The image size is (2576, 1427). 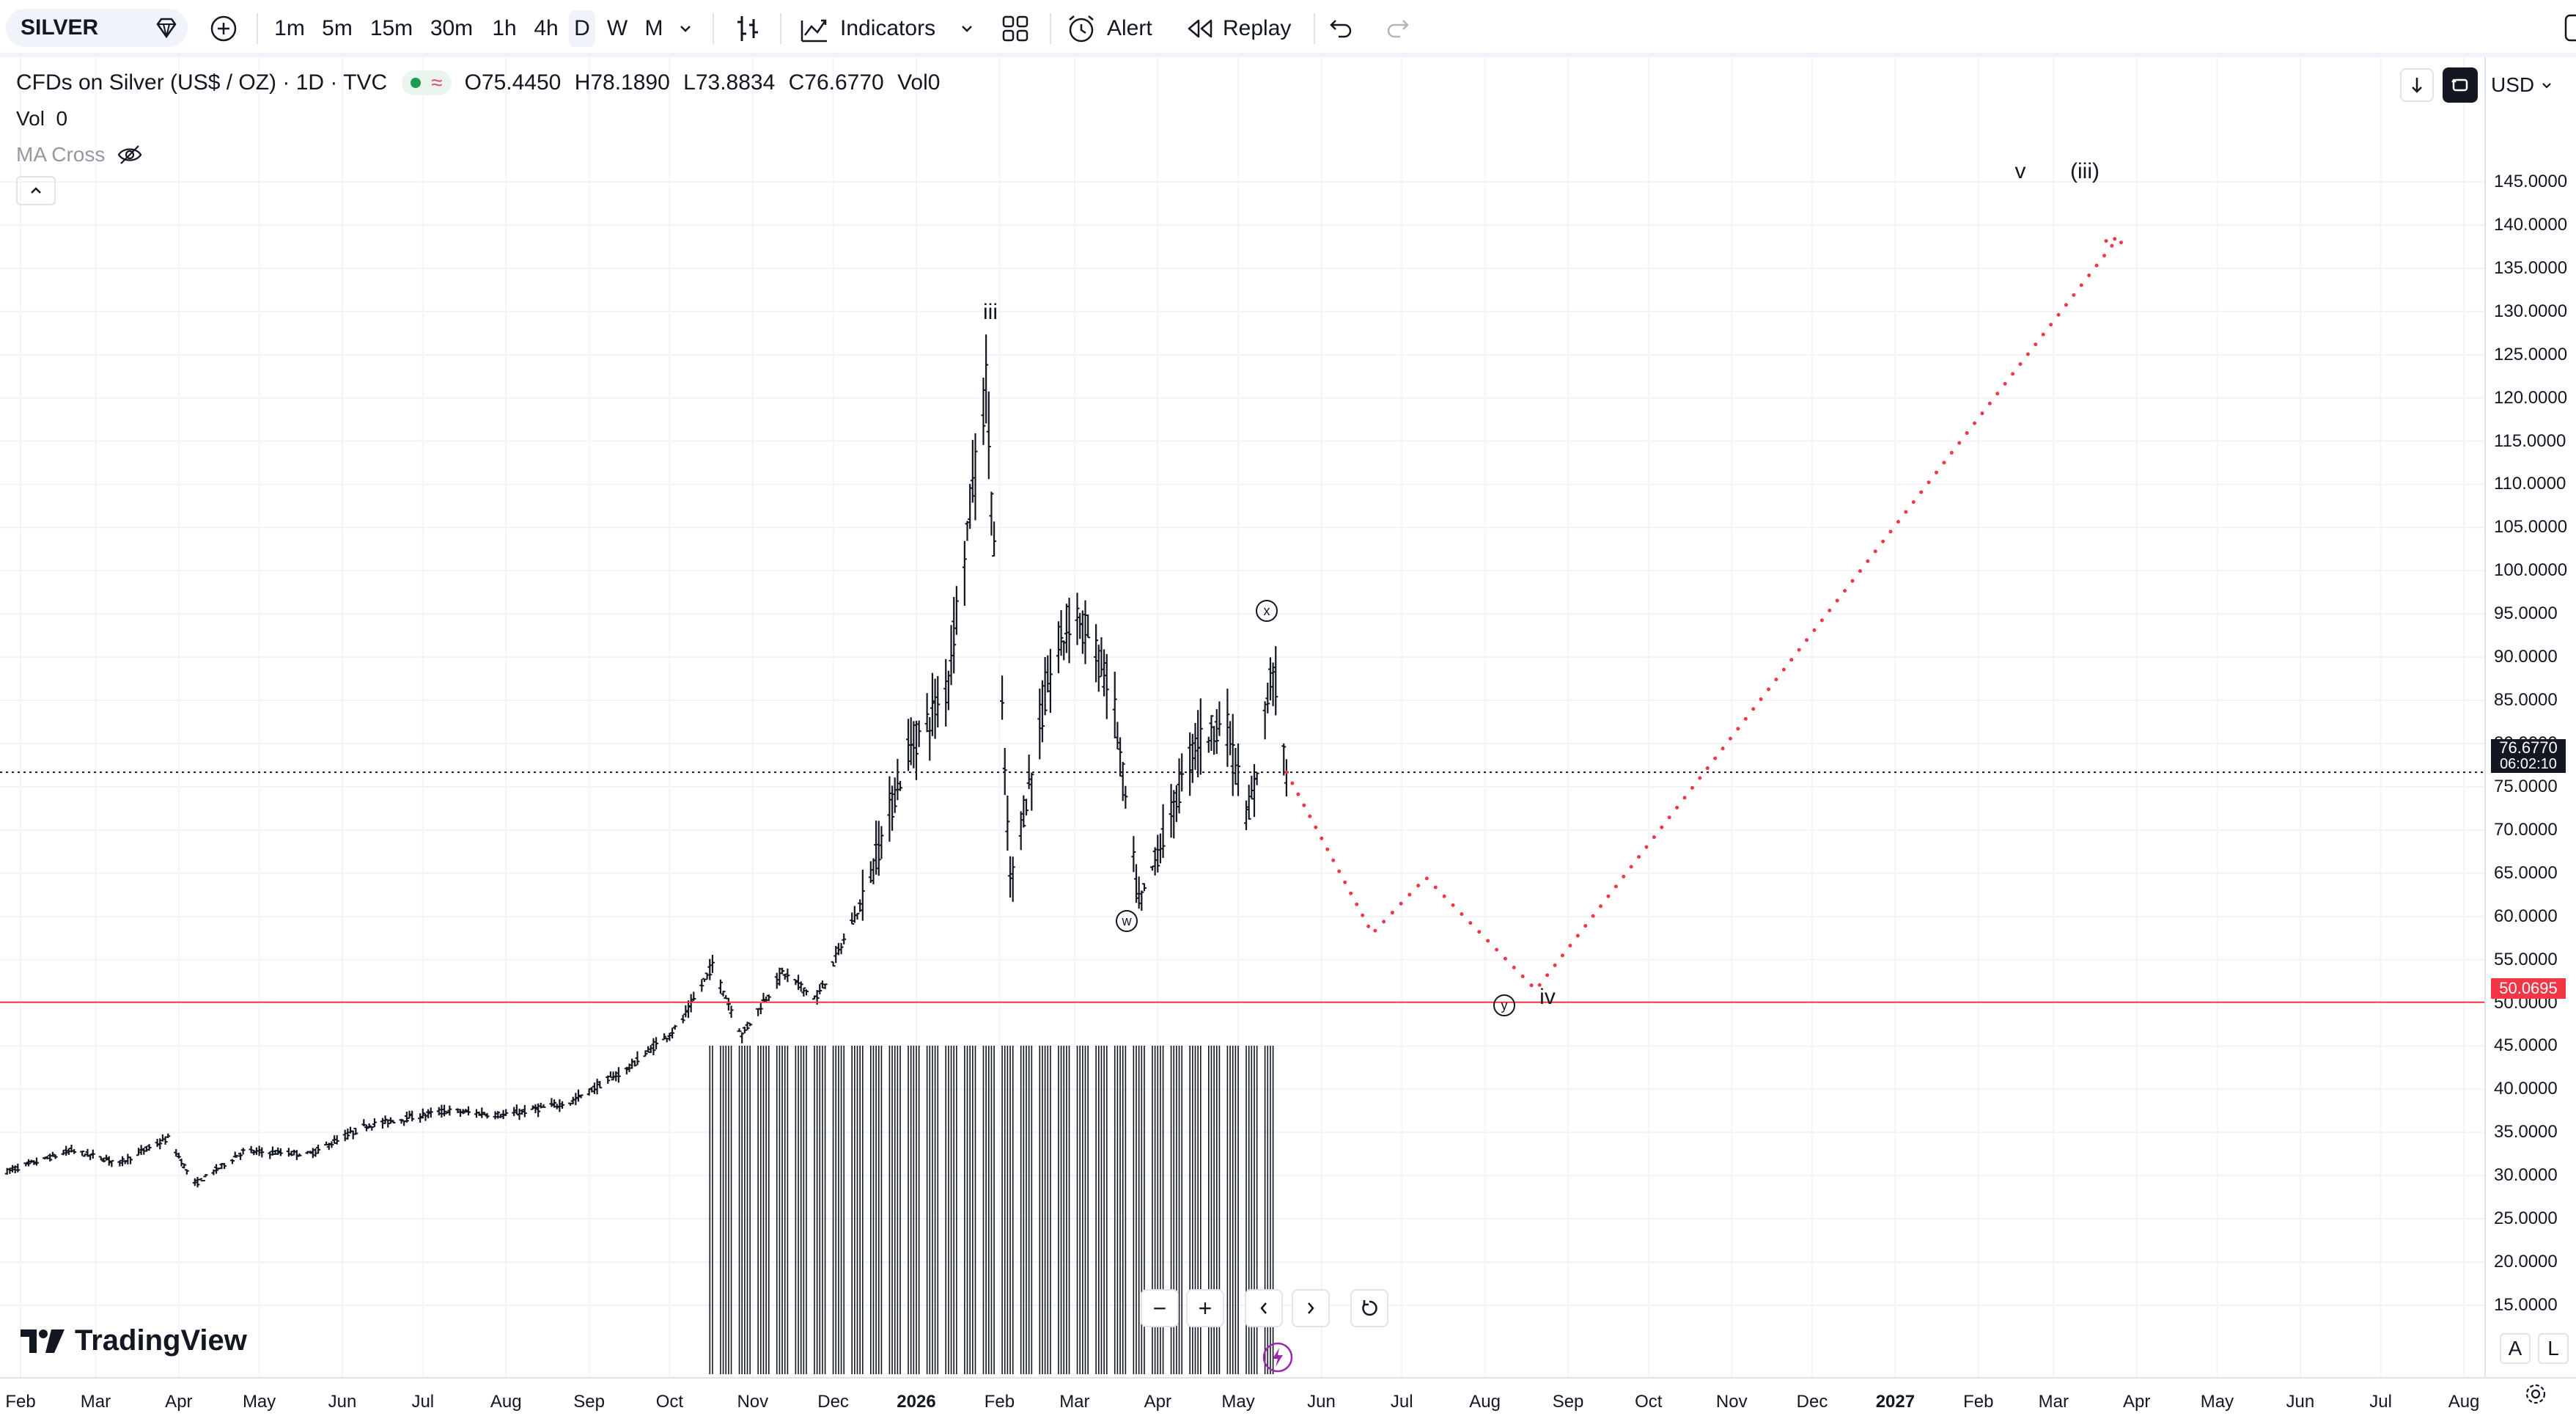 I want to click on timeframe-4h: 4h, so click(x=546, y=28).